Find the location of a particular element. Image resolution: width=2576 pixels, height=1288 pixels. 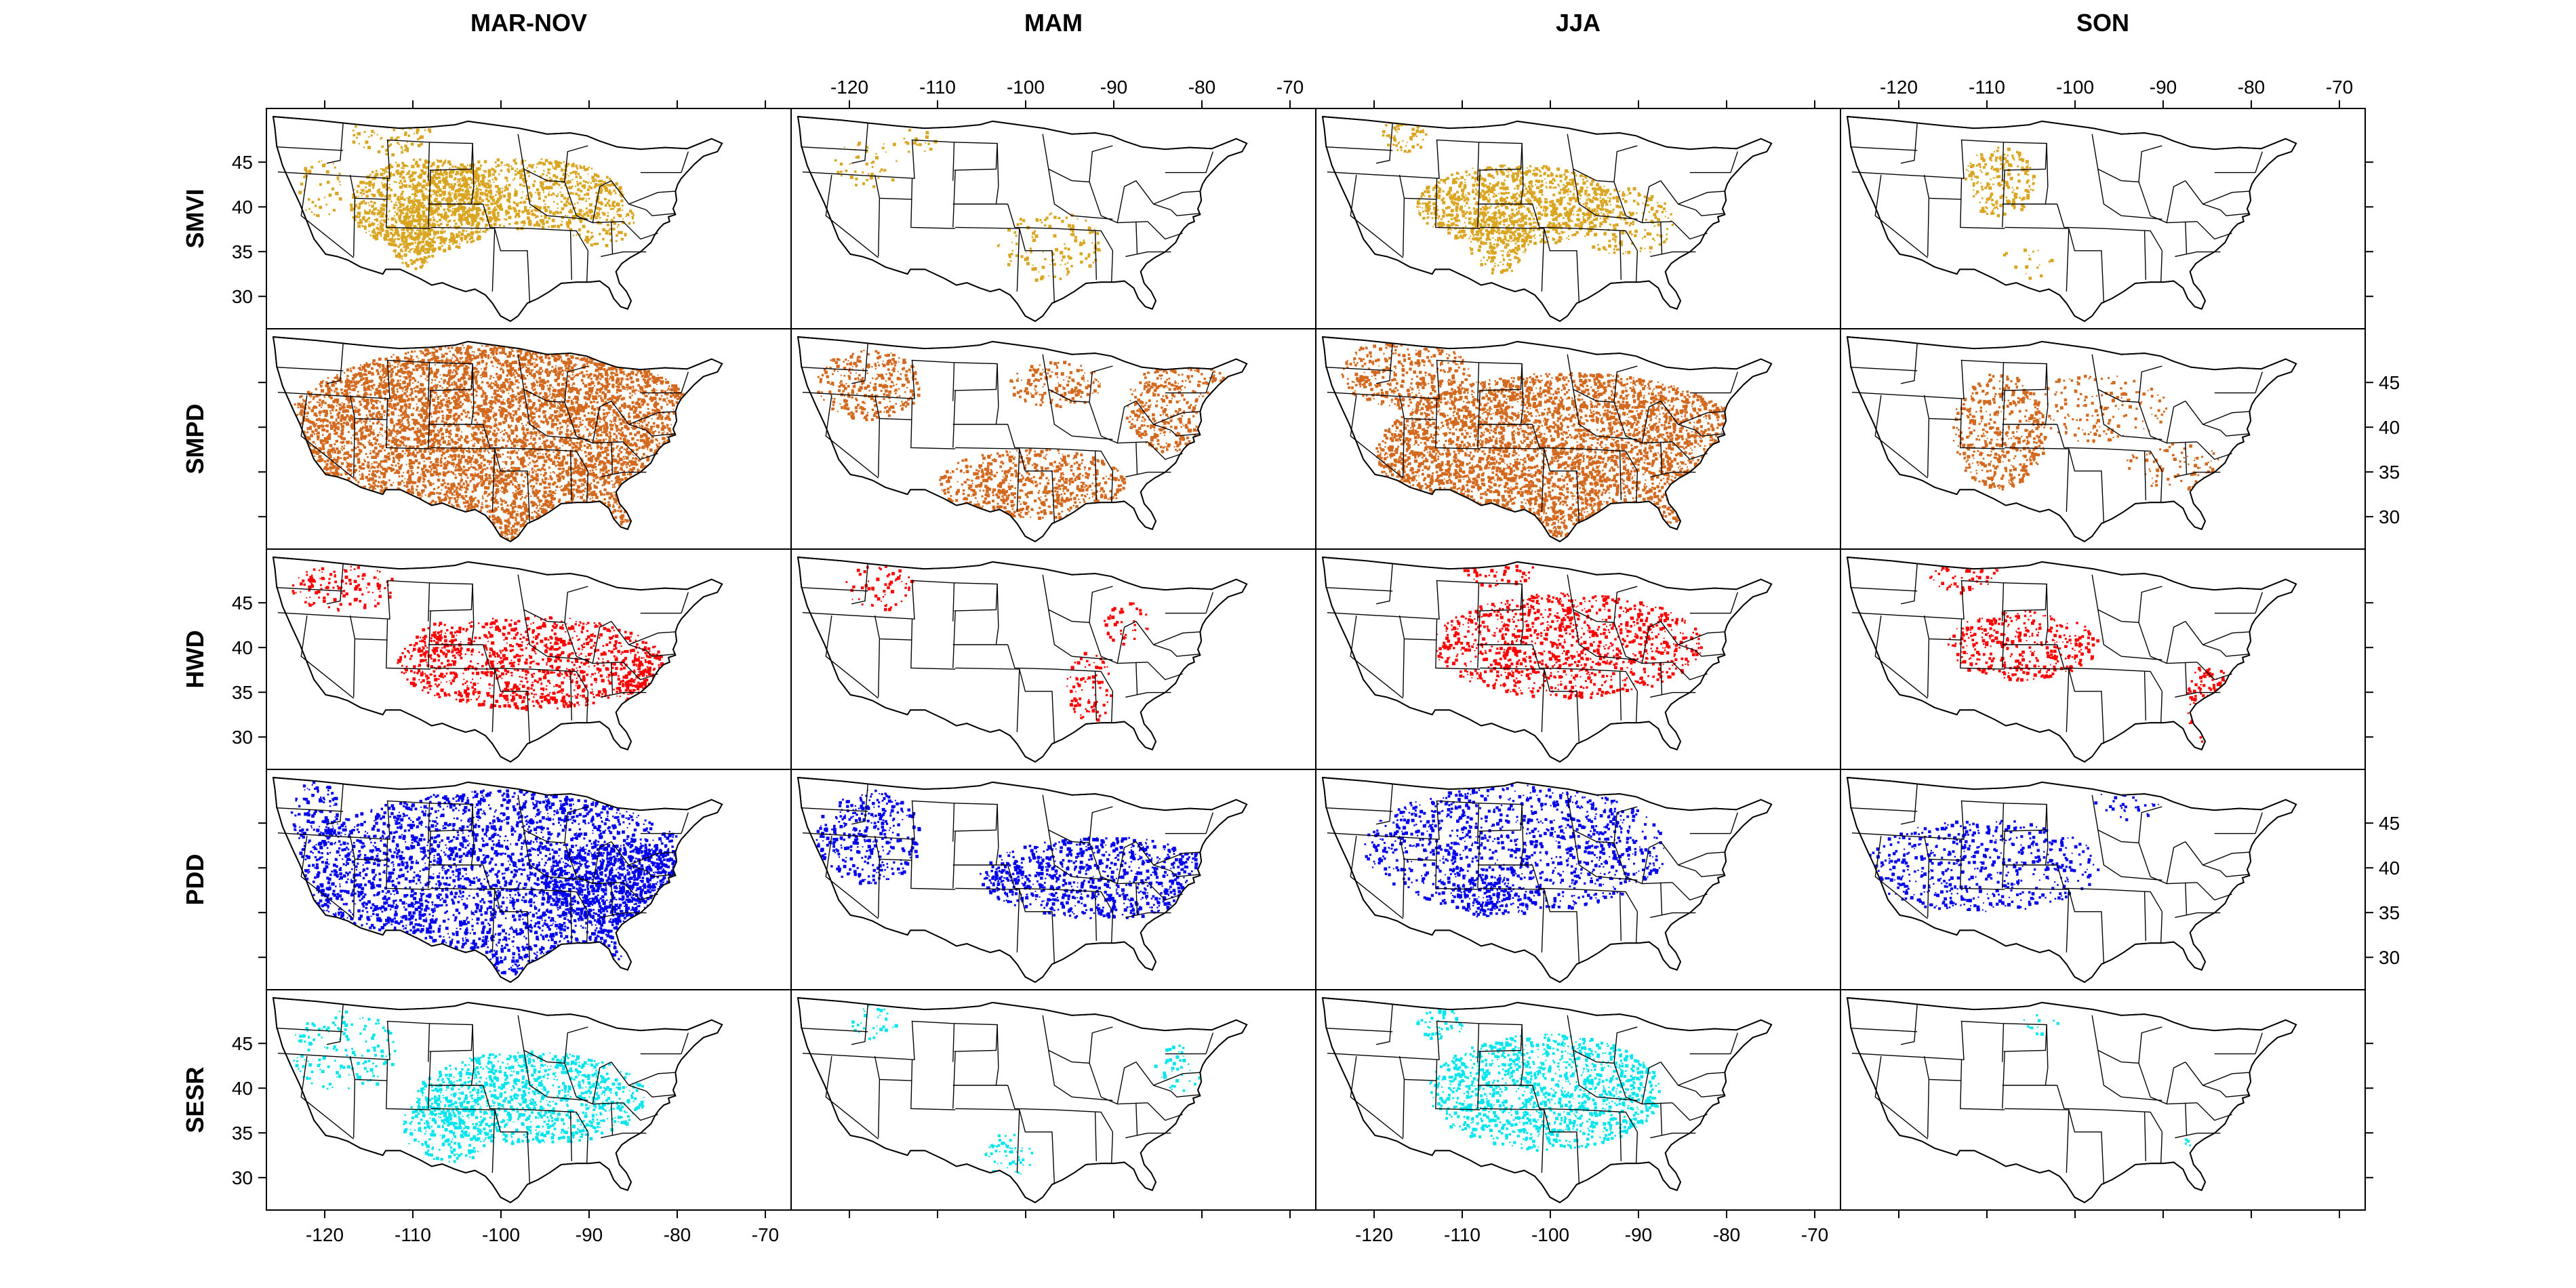

panel-smpd-marnov is located at coordinates (529, 439).